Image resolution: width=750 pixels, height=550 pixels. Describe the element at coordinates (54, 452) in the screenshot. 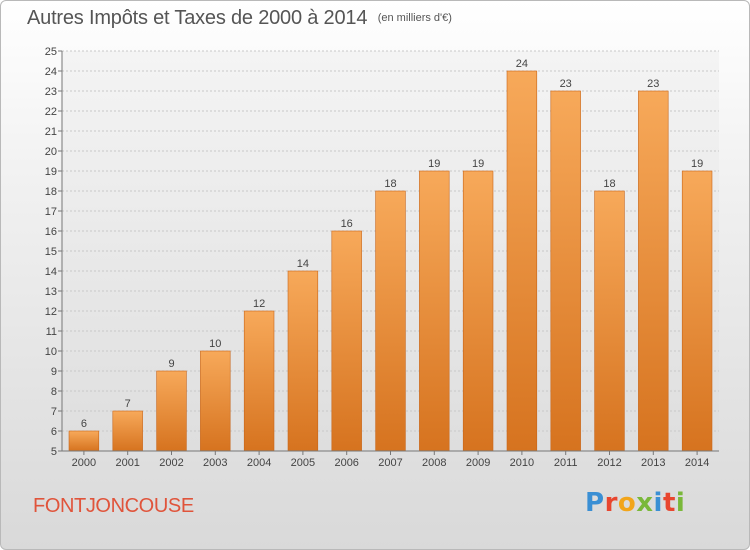

I see `y-tick-label: 5` at that location.